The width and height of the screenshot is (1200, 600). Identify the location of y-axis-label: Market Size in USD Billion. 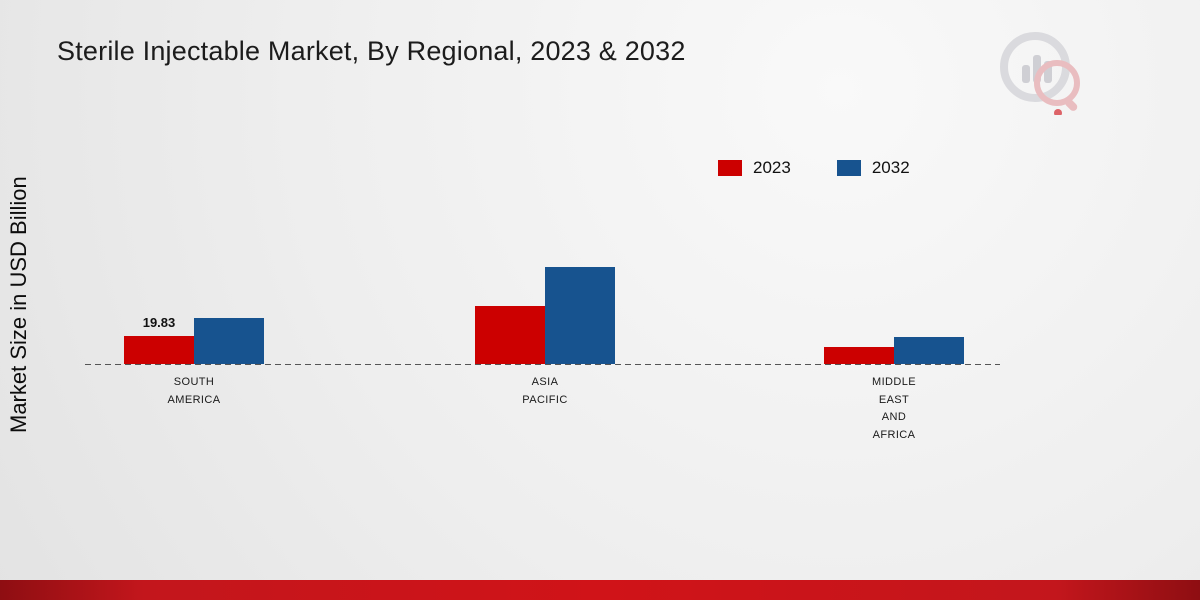
(18, 305).